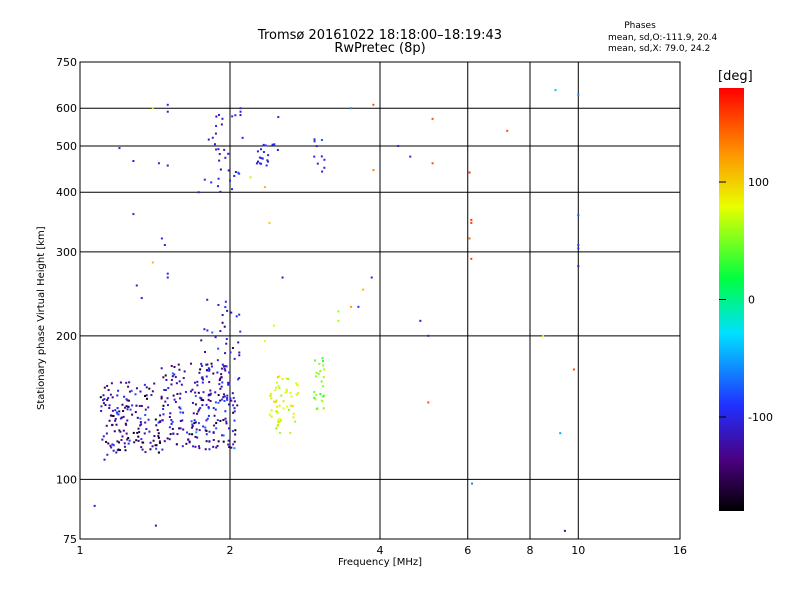  Describe the element at coordinates (760, 417) in the screenshot. I see `colorbar-tick-label: -100` at that location.